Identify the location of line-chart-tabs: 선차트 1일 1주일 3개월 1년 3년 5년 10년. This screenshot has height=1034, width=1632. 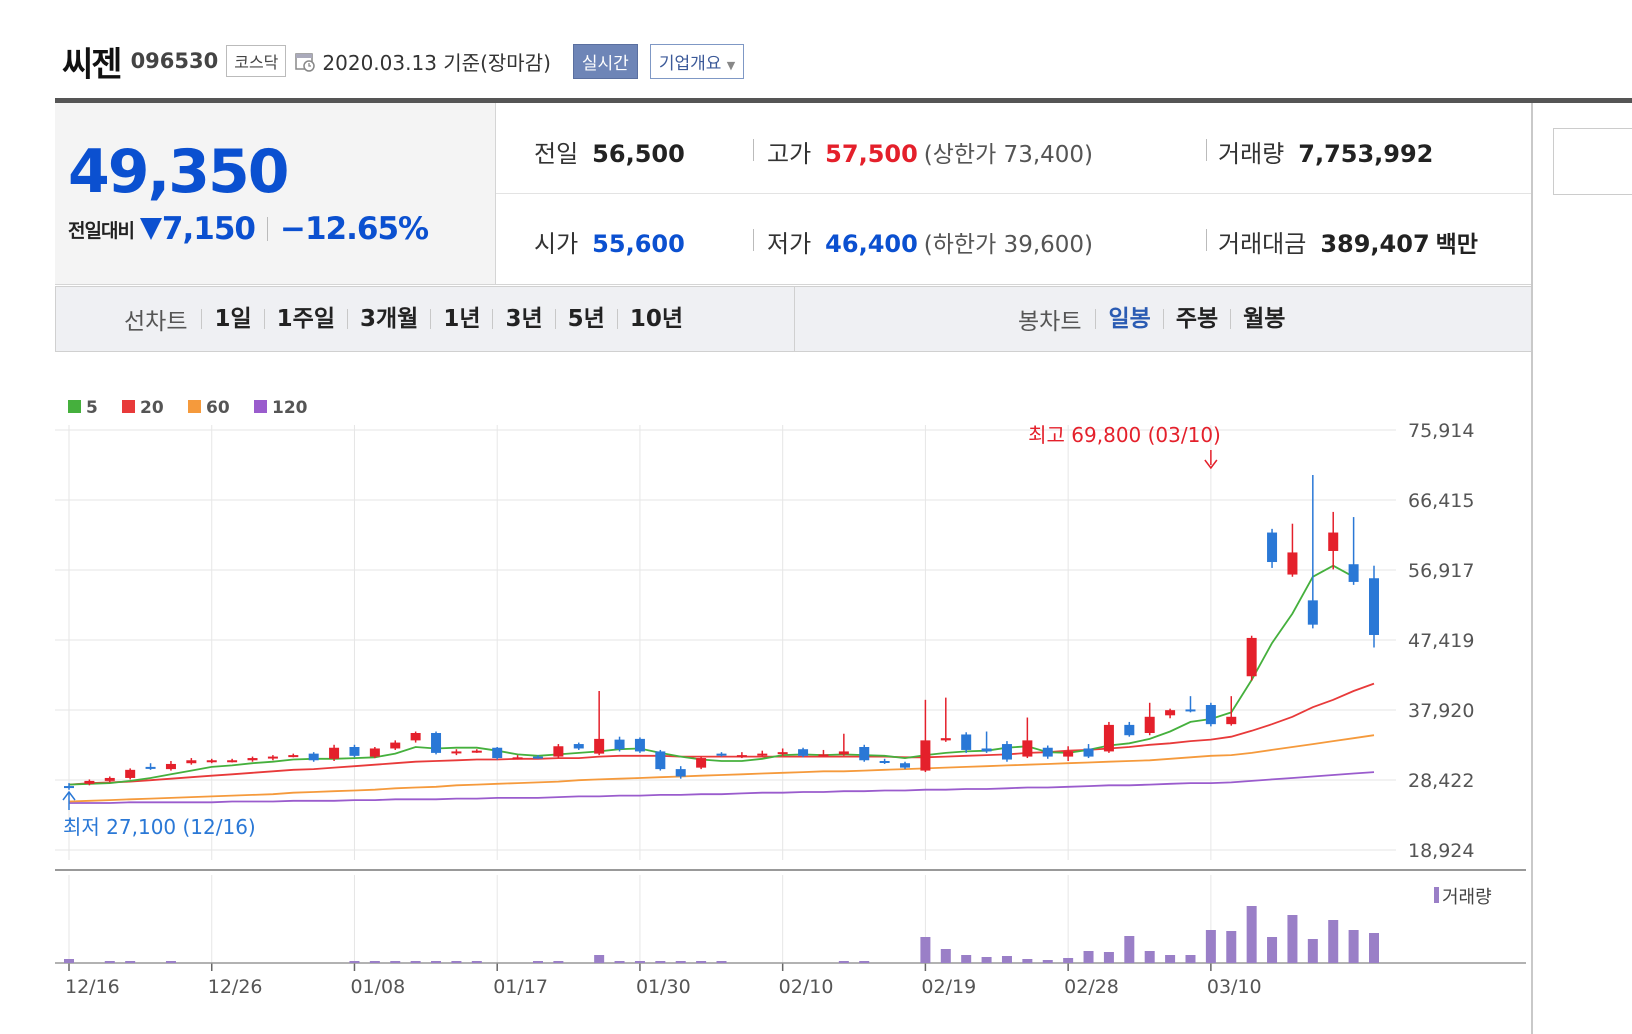
(409, 319).